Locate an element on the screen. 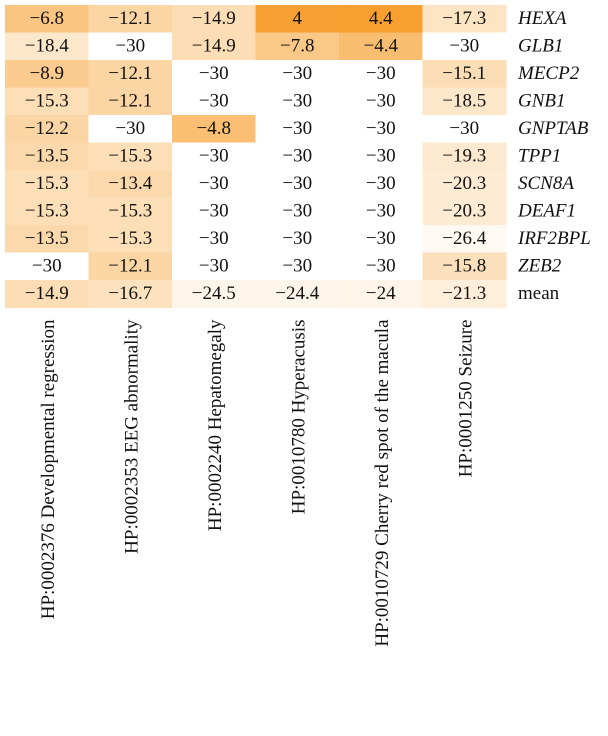 The width and height of the screenshot is (608, 736). cell-value: 4 is located at coordinates (298, 18).